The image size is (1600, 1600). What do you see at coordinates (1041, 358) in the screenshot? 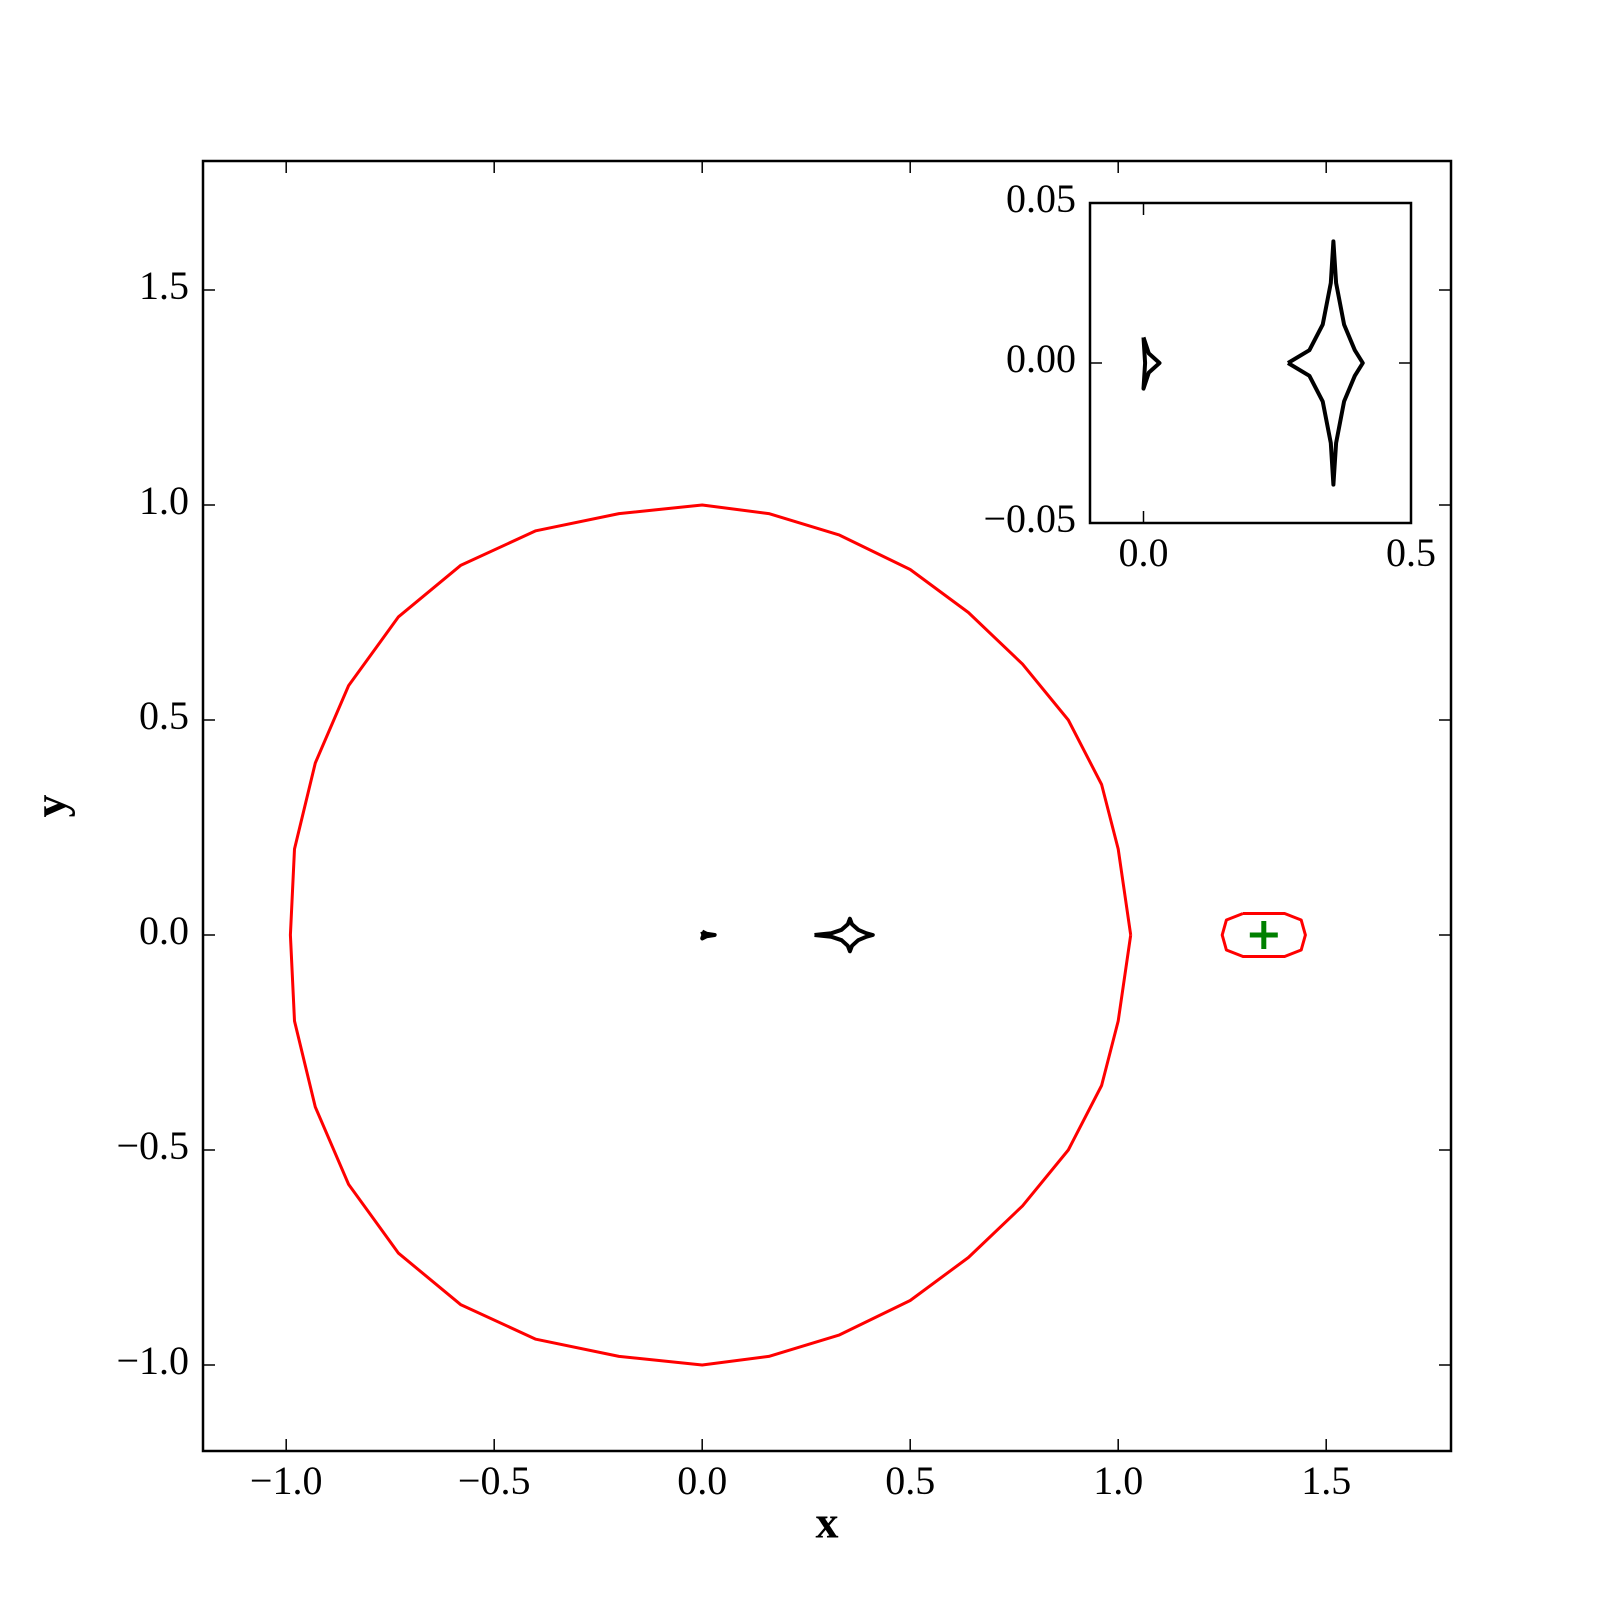
I see `y-tick-label: 0.00` at bounding box center [1041, 358].